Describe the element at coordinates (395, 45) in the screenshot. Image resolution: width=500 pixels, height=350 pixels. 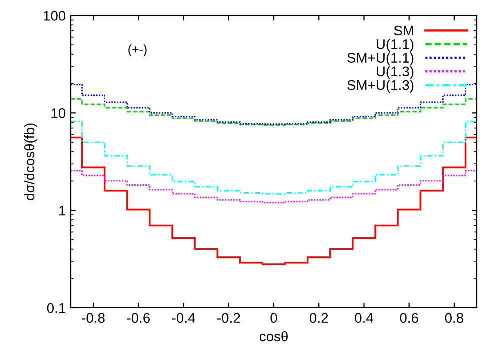
I see `legend-label: U(1.1)` at that location.